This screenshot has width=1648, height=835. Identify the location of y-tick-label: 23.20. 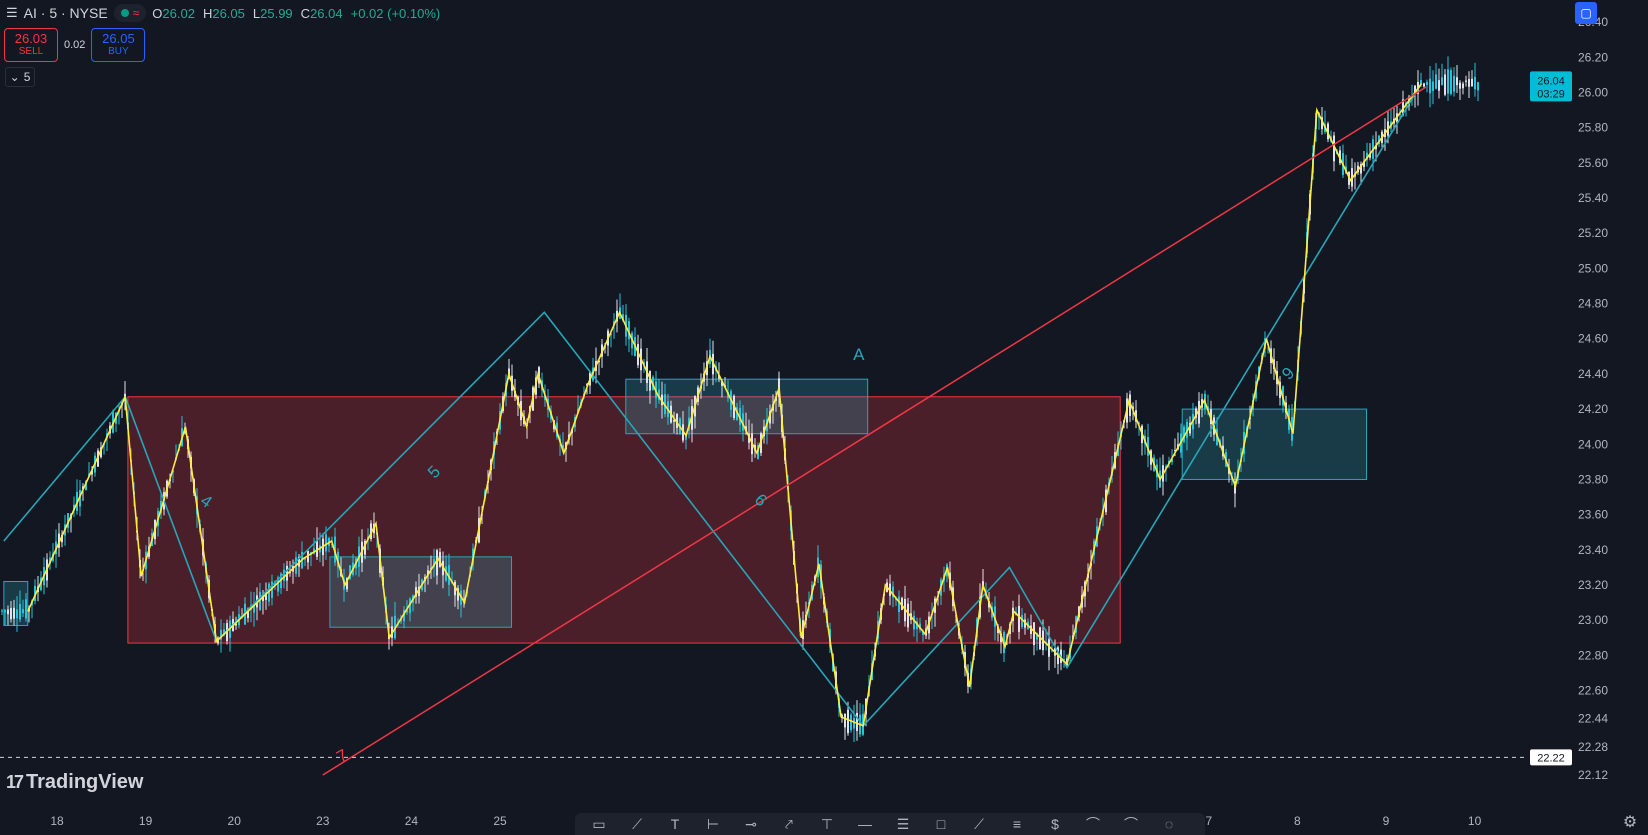
(1593, 585).